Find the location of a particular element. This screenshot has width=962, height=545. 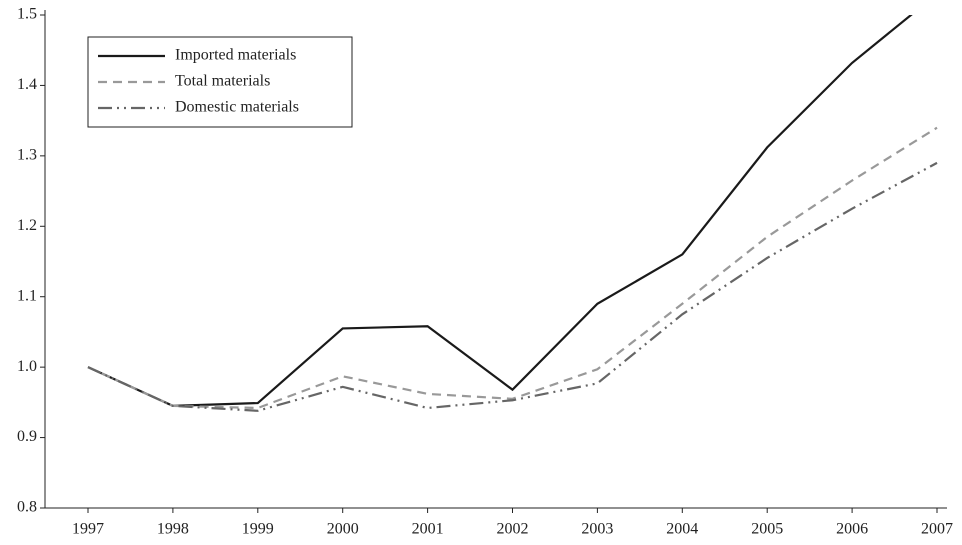

x-tick-label: 2001 is located at coordinates (428, 529).